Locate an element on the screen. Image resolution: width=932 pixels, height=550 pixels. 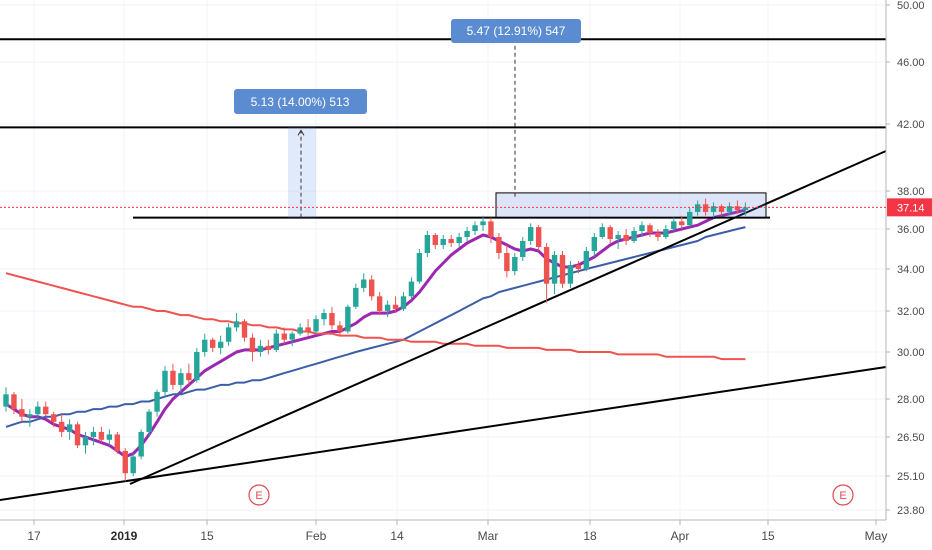
price-tick-label: 32.00 is located at coordinates (911, 312).